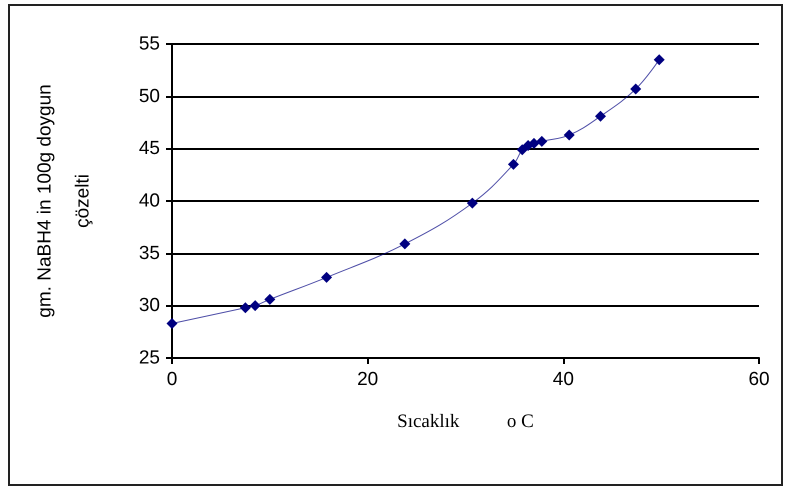  Describe the element at coordinates (149, 96) in the screenshot. I see `y-tick-label: 50` at that location.